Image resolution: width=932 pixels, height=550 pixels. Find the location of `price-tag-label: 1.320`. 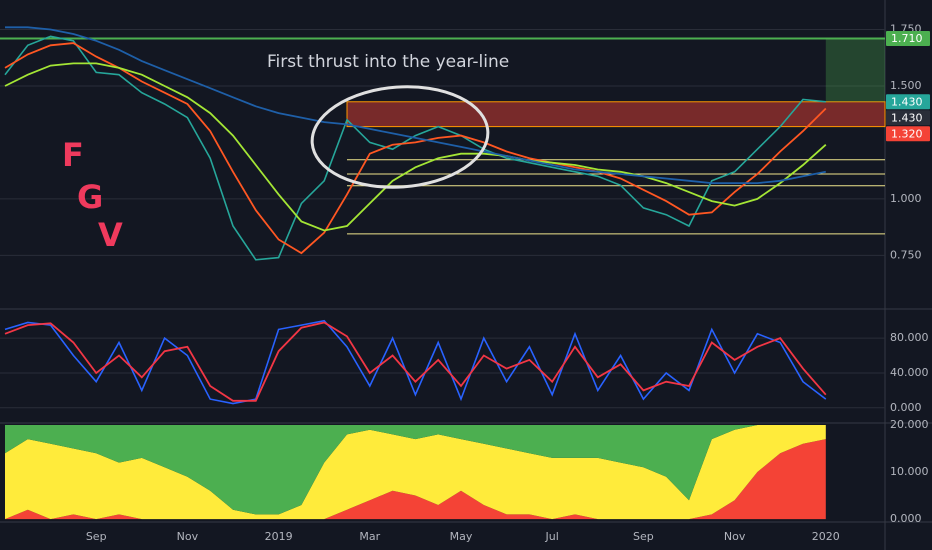

price-tag-label: 1.320 is located at coordinates (907, 133).